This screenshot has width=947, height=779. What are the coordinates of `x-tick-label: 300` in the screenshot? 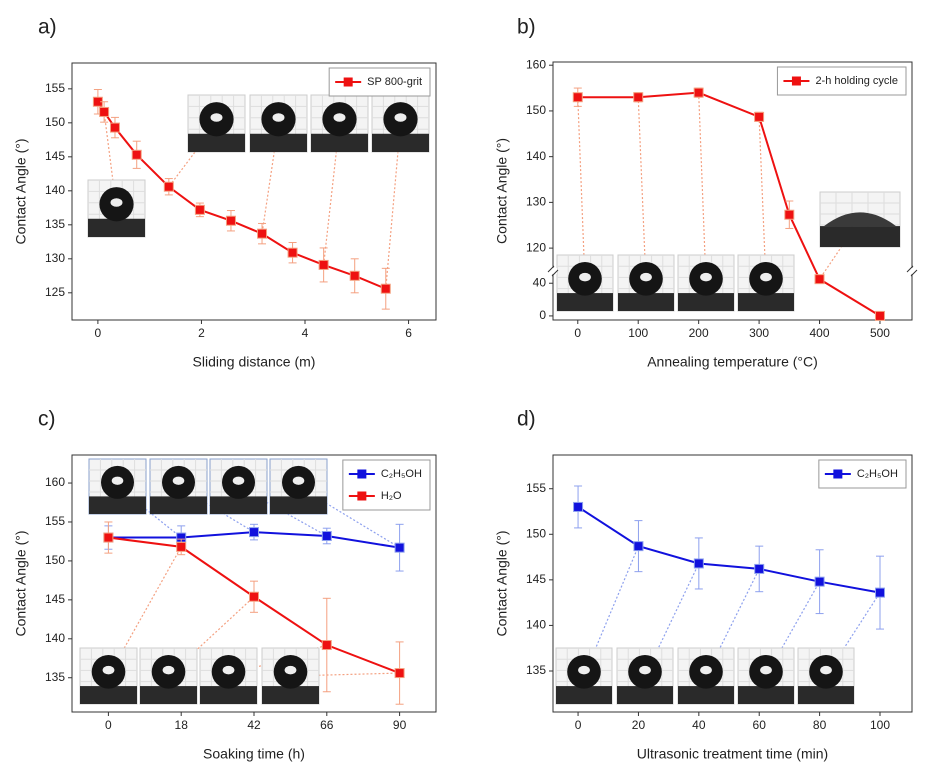 It's located at (759, 333).